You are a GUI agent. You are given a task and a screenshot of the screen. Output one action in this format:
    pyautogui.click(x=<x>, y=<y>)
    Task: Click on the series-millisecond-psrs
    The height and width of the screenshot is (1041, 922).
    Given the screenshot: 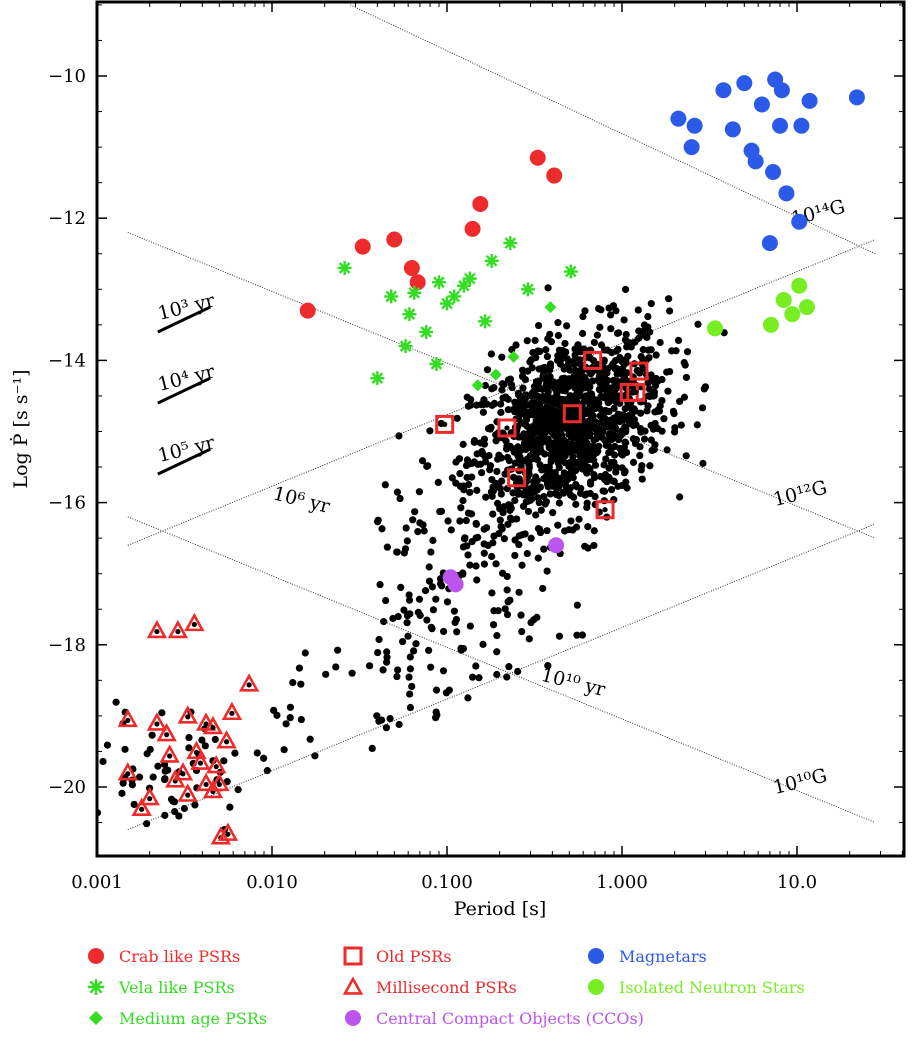 What is the action you would take?
    pyautogui.click(x=188, y=728)
    